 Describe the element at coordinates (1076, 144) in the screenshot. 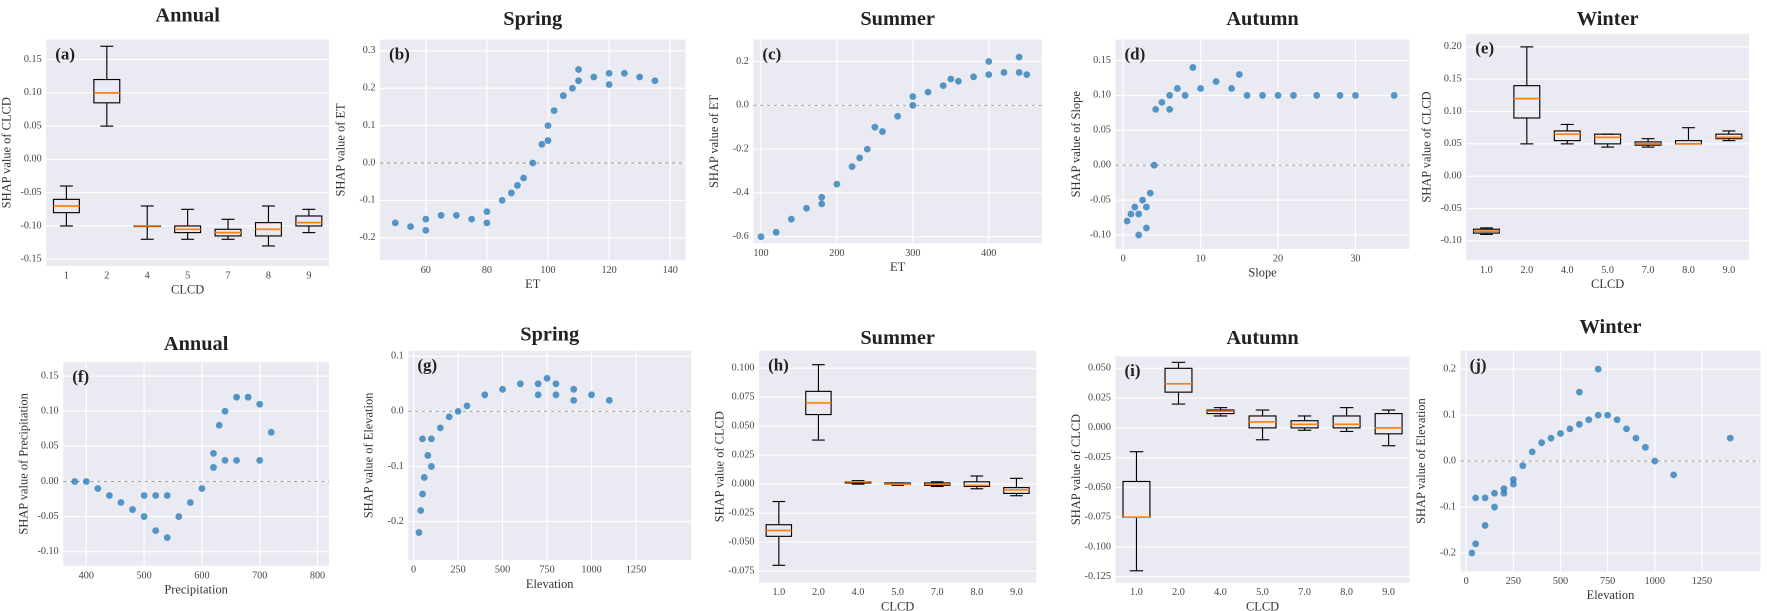

I see `y-axis-label: SHAP value of Slope` at that location.